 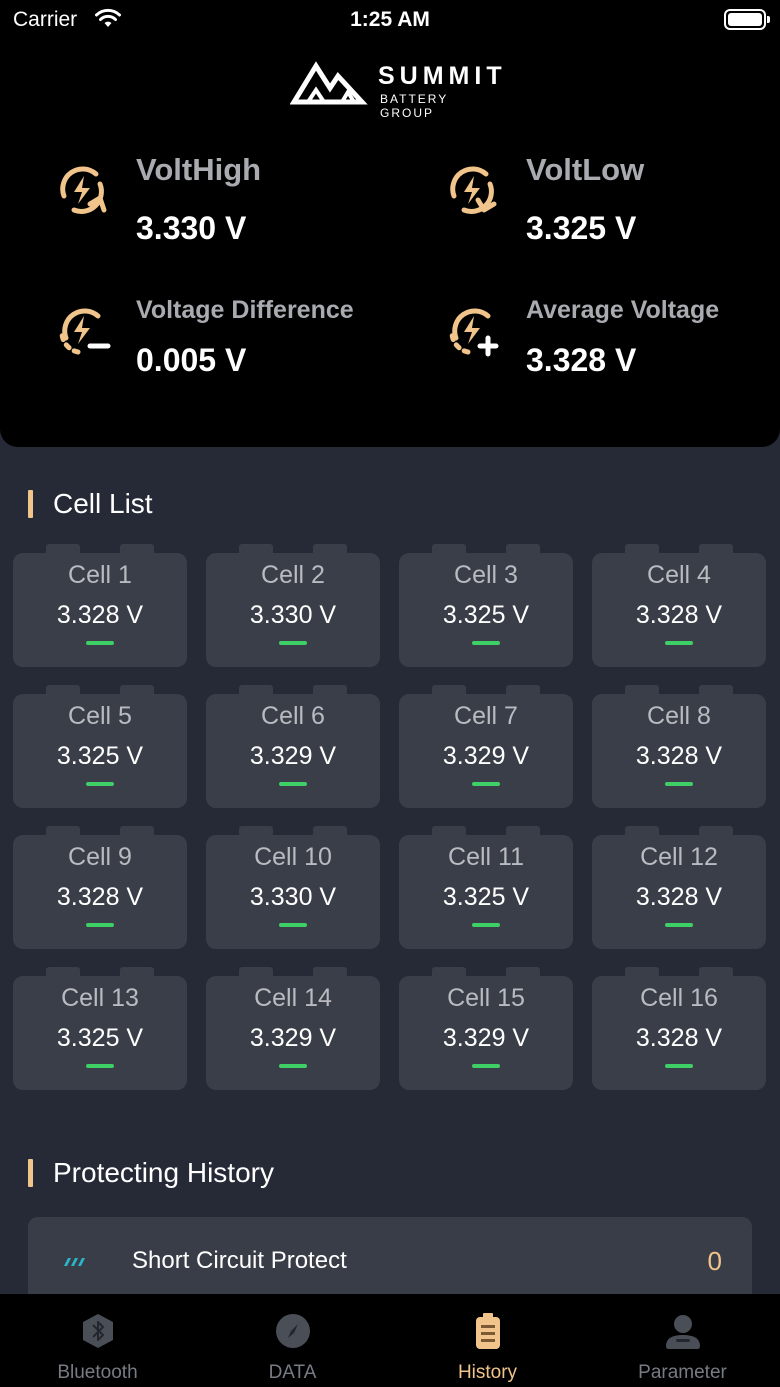 I want to click on cell-card: Cell 16 3.328 V, so click(x=679, y=1028).